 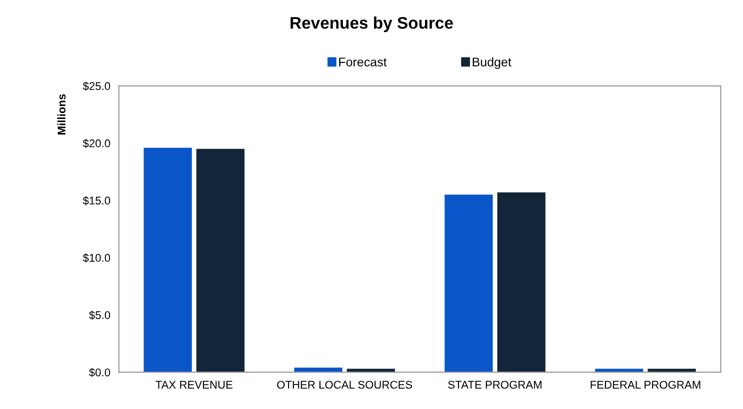 I want to click on y-axis-title: Millions, so click(x=61, y=114).